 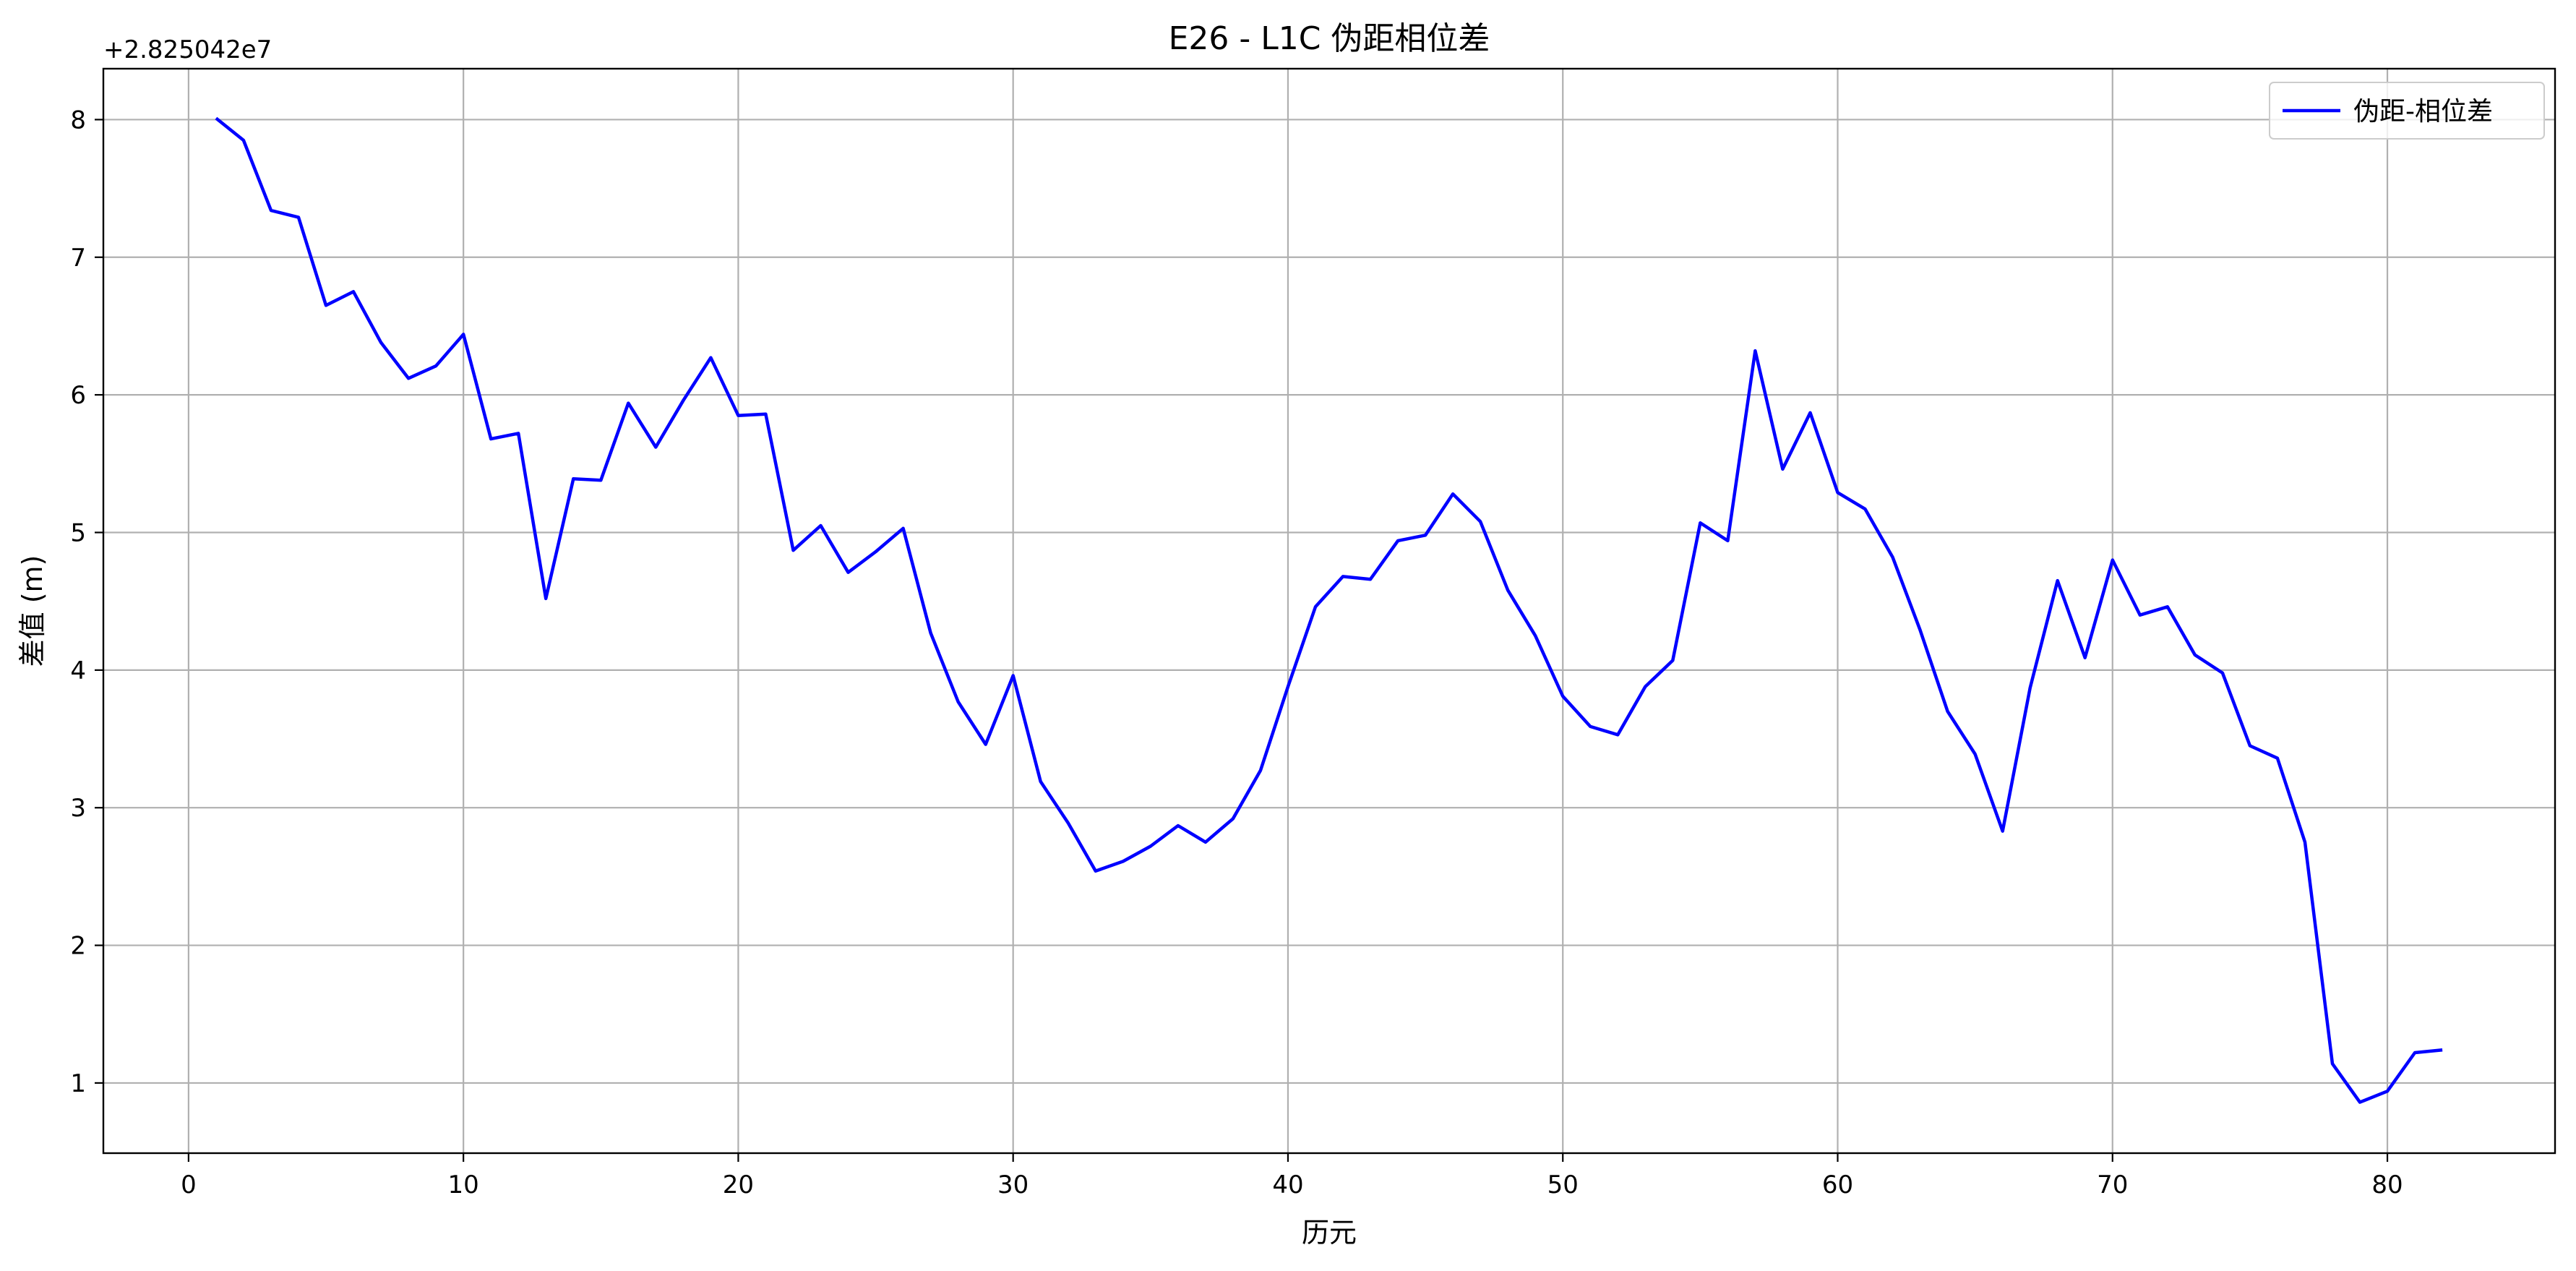 What do you see at coordinates (78, 120) in the screenshot?
I see `y-tick-label: 8` at bounding box center [78, 120].